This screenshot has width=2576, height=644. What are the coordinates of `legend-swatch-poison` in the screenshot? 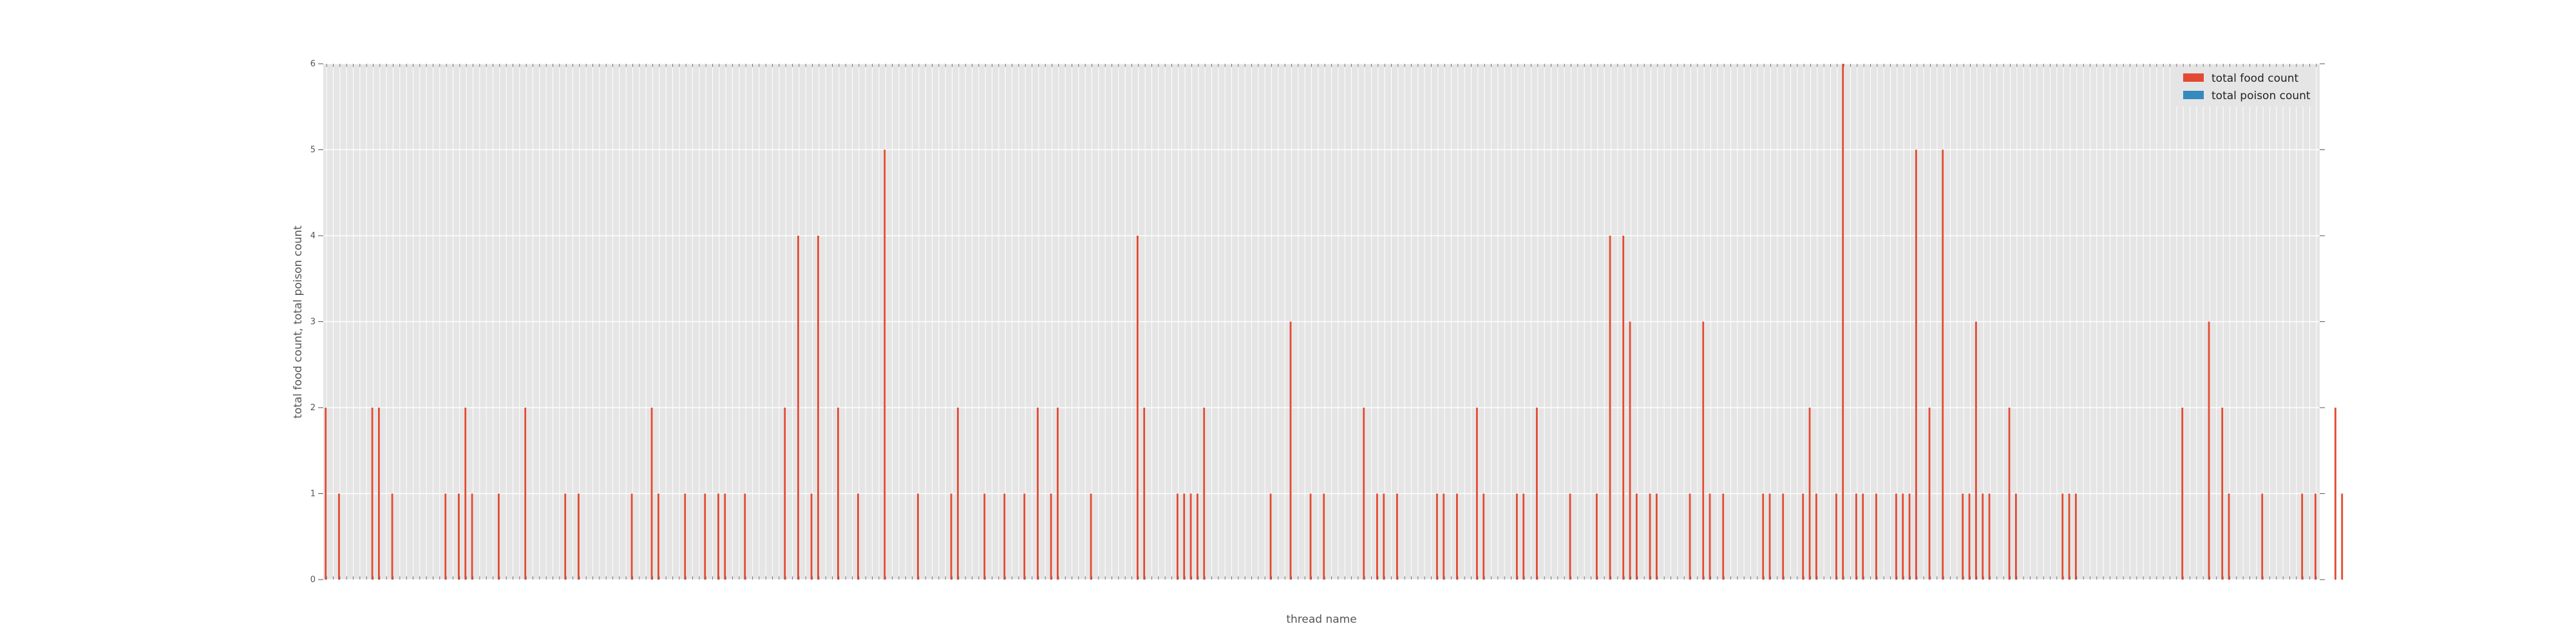 It's located at (2194, 95).